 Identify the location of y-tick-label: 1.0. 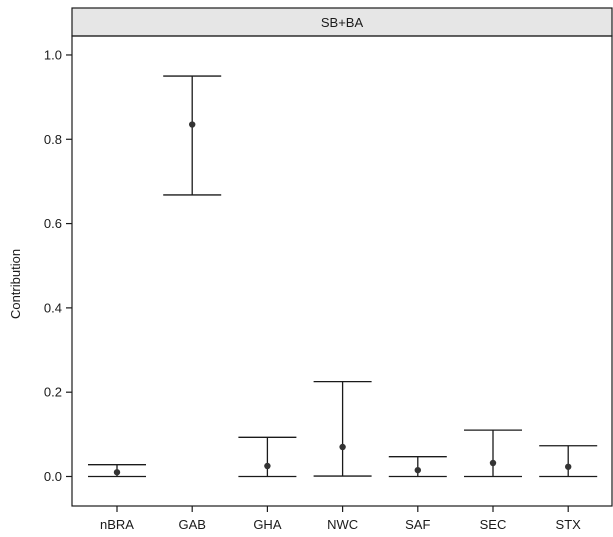
(53, 54).